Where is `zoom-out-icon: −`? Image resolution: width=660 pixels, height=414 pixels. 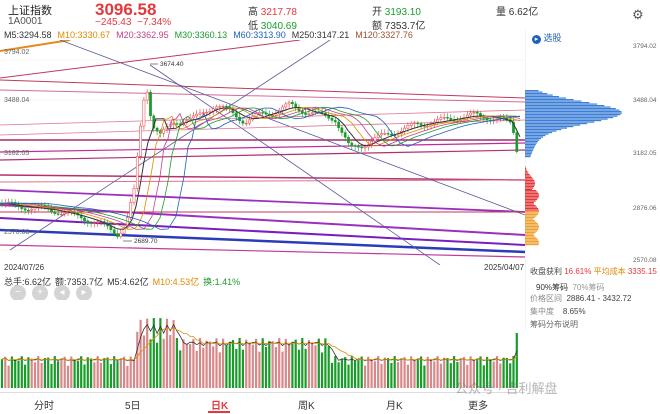 zoom-out-icon: − is located at coordinates (18, 293).